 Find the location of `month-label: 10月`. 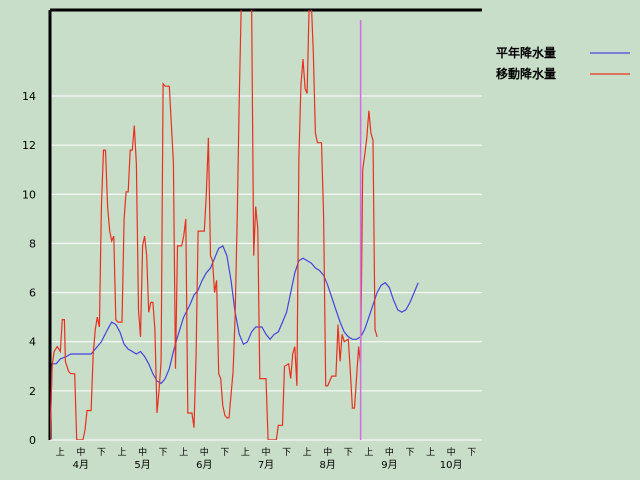

month-label: 10月 is located at coordinates (451, 465).